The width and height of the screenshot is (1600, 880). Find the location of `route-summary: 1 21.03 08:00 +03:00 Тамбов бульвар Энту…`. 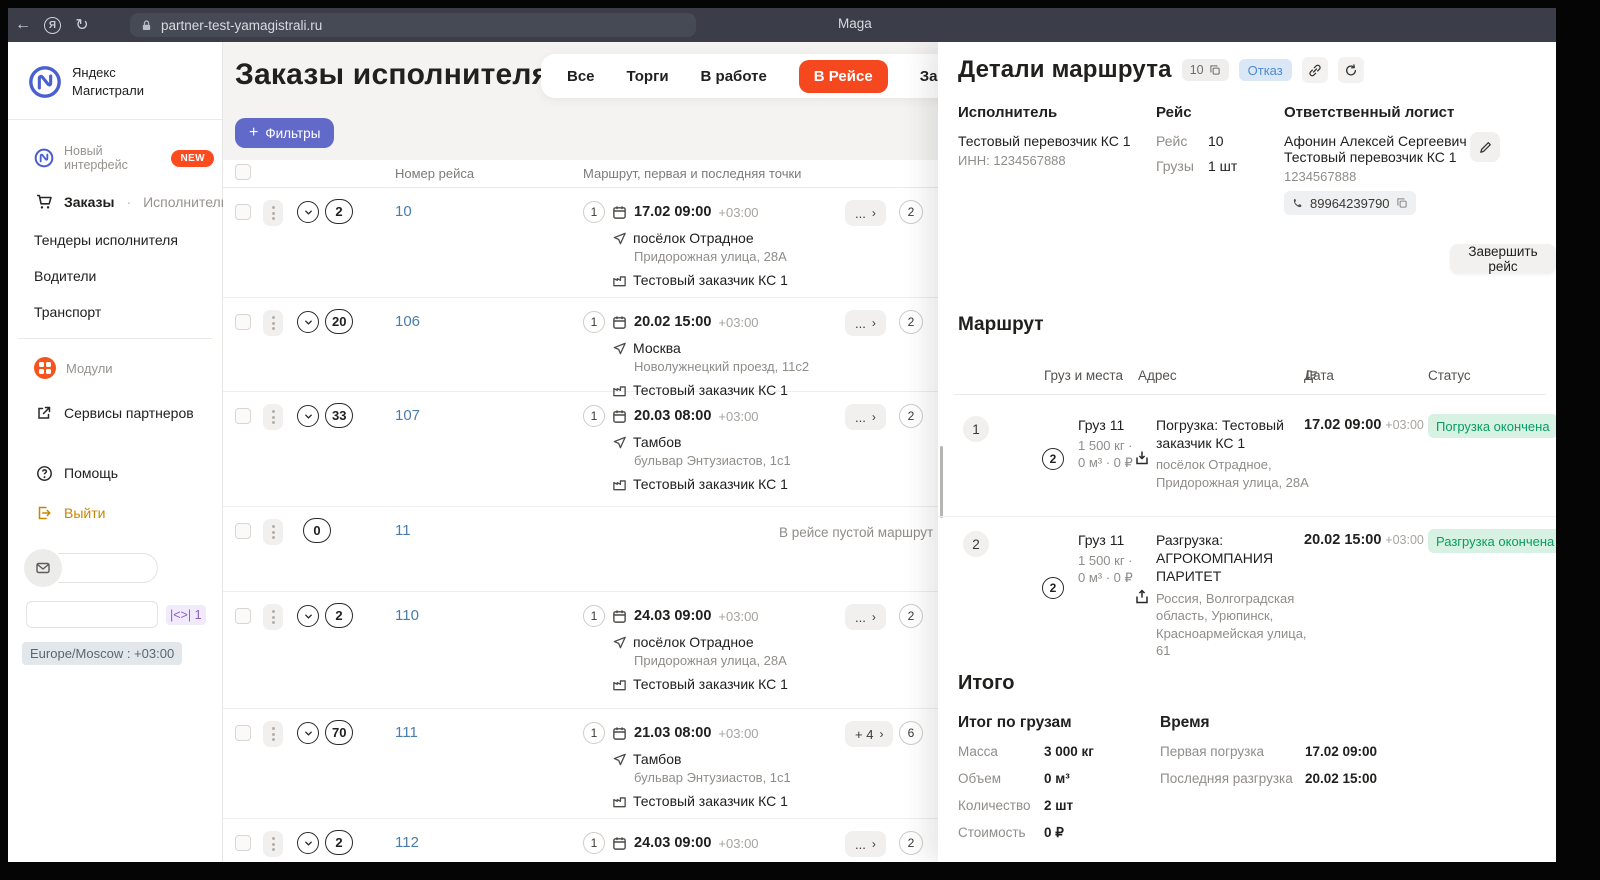

route-summary: 1 21.03 08:00 +03:00 Тамбов бульвар Энту… is located at coordinates (687, 765).